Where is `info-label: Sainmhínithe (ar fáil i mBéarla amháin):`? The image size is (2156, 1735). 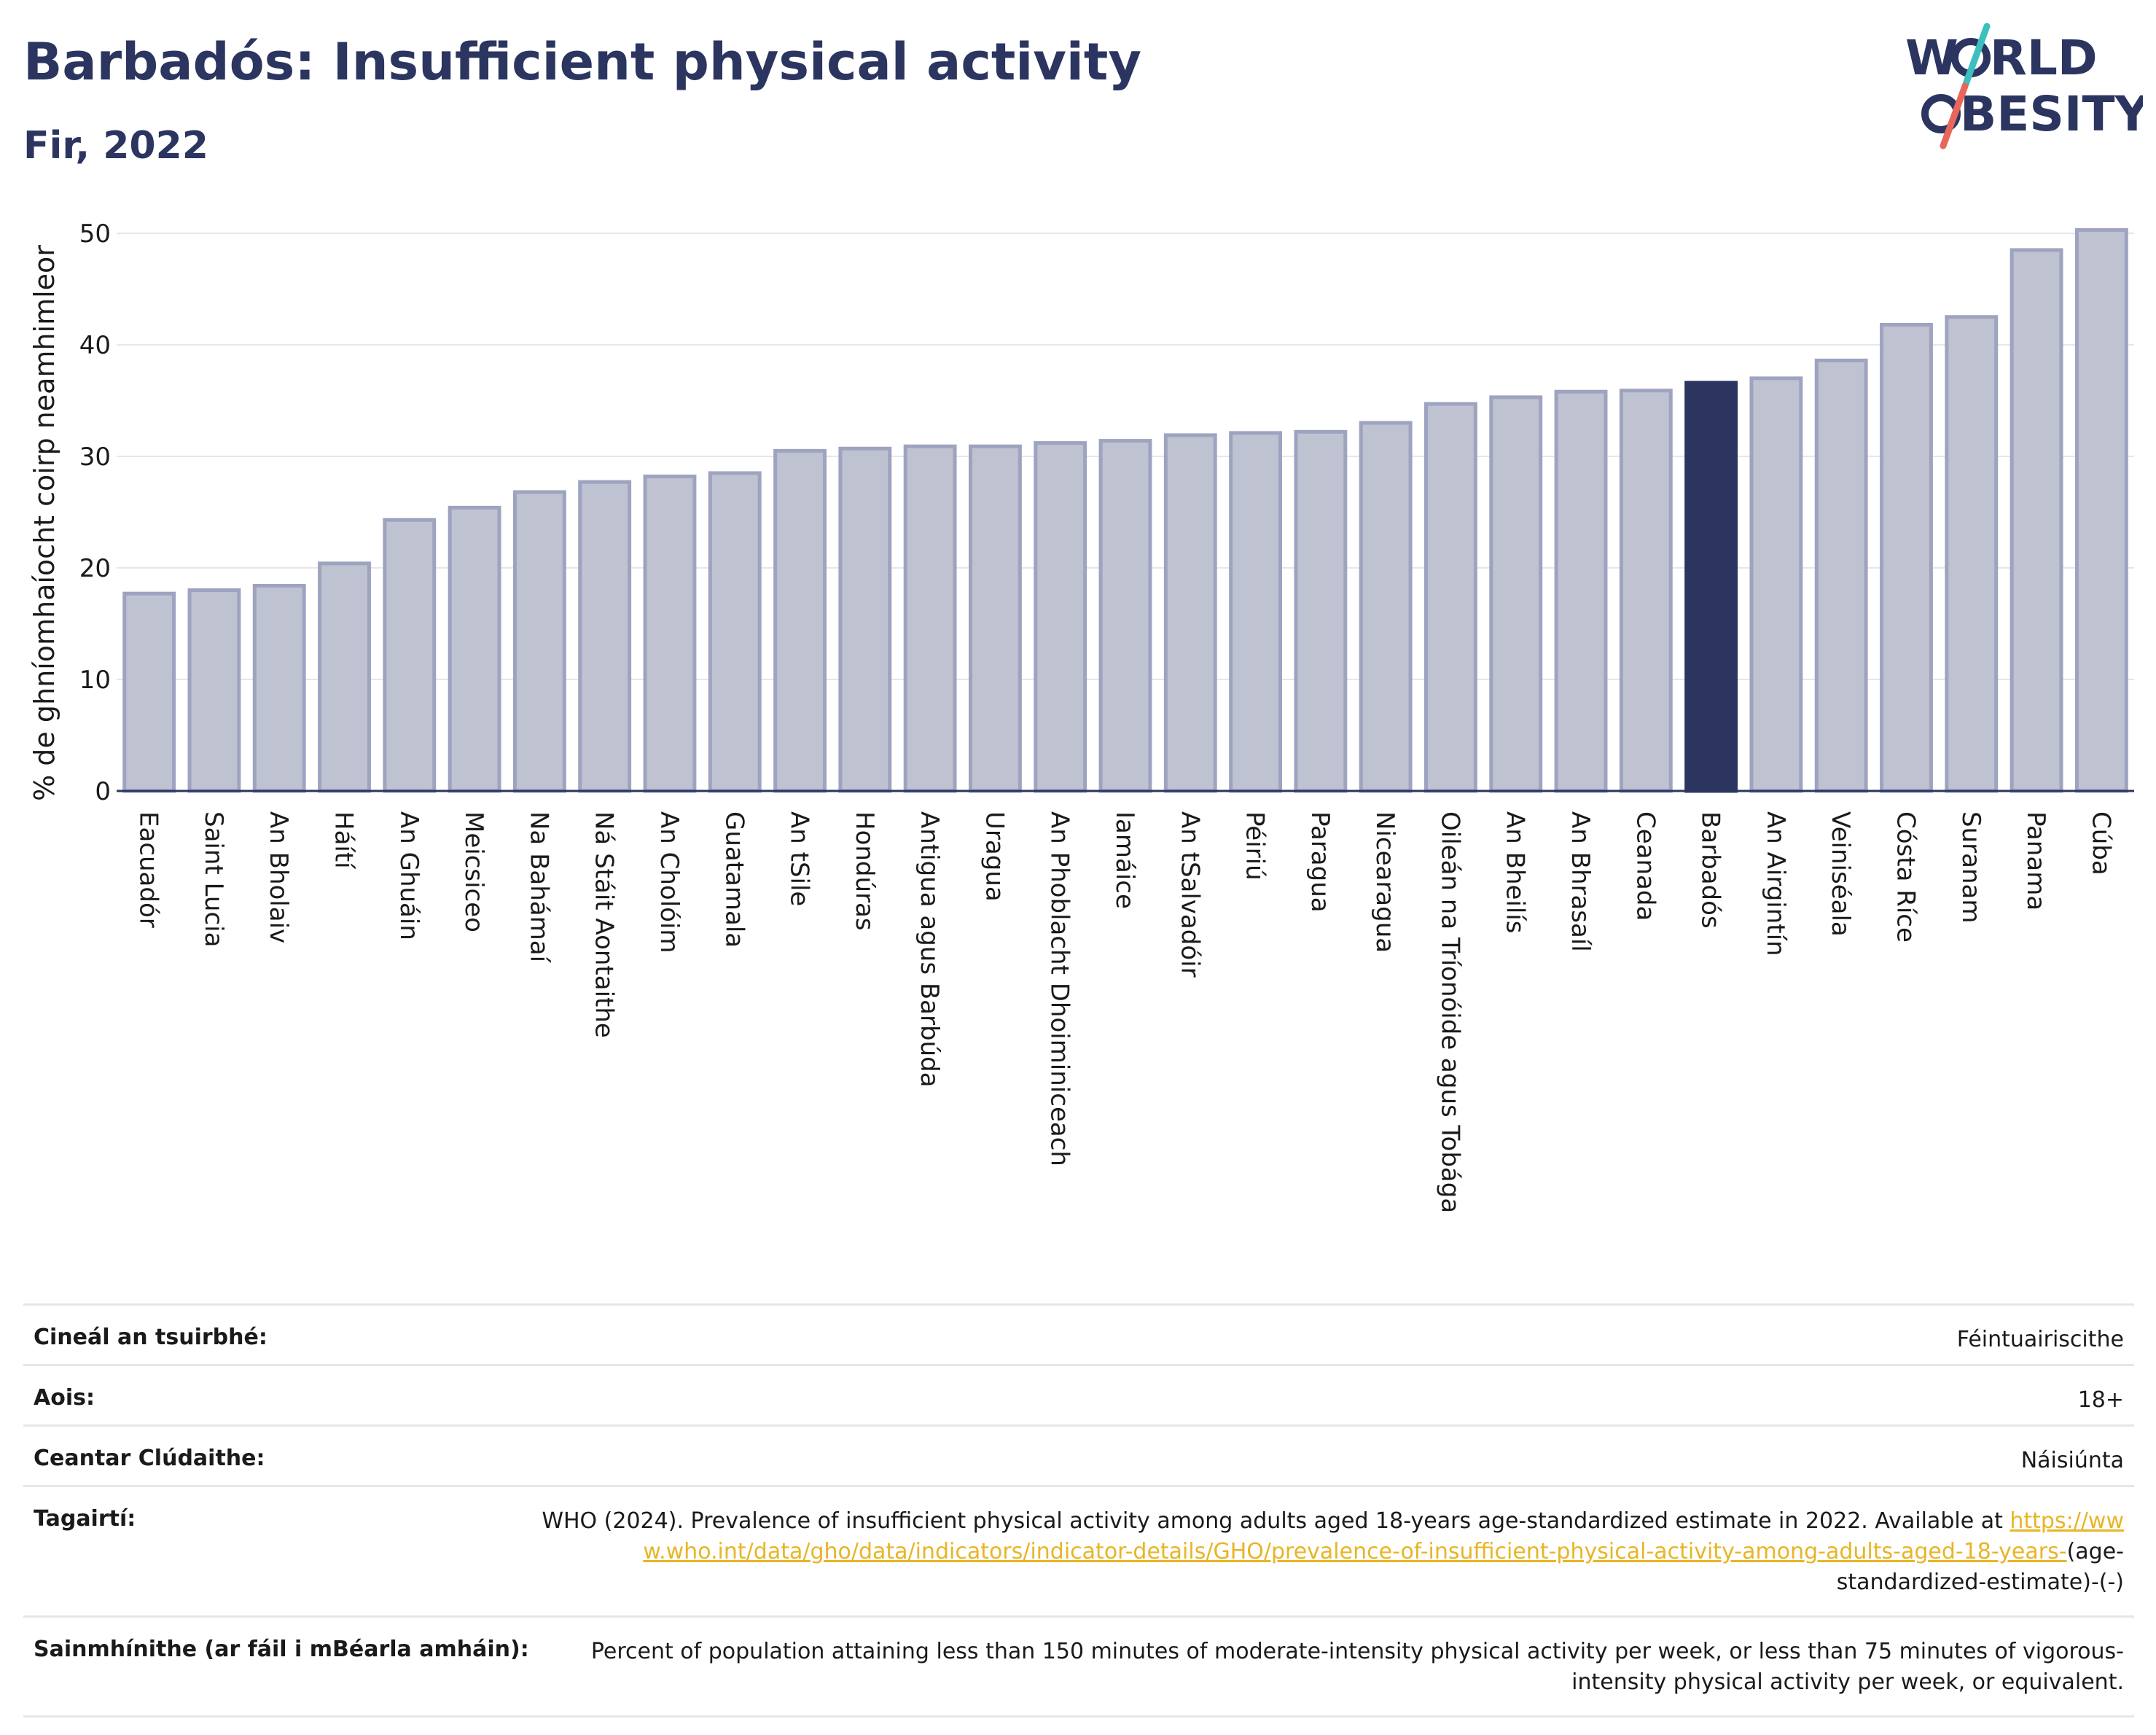
info-label: Sainmhínithe (ar fáil i mBéarla amháin): is located at coordinates (282, 1649).